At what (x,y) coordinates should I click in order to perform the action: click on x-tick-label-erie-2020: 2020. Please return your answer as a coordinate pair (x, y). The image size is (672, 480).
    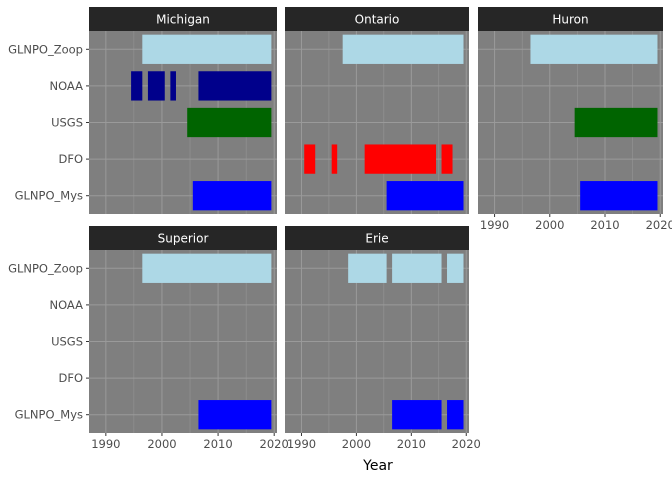
    Looking at the image, I should click on (466, 444).